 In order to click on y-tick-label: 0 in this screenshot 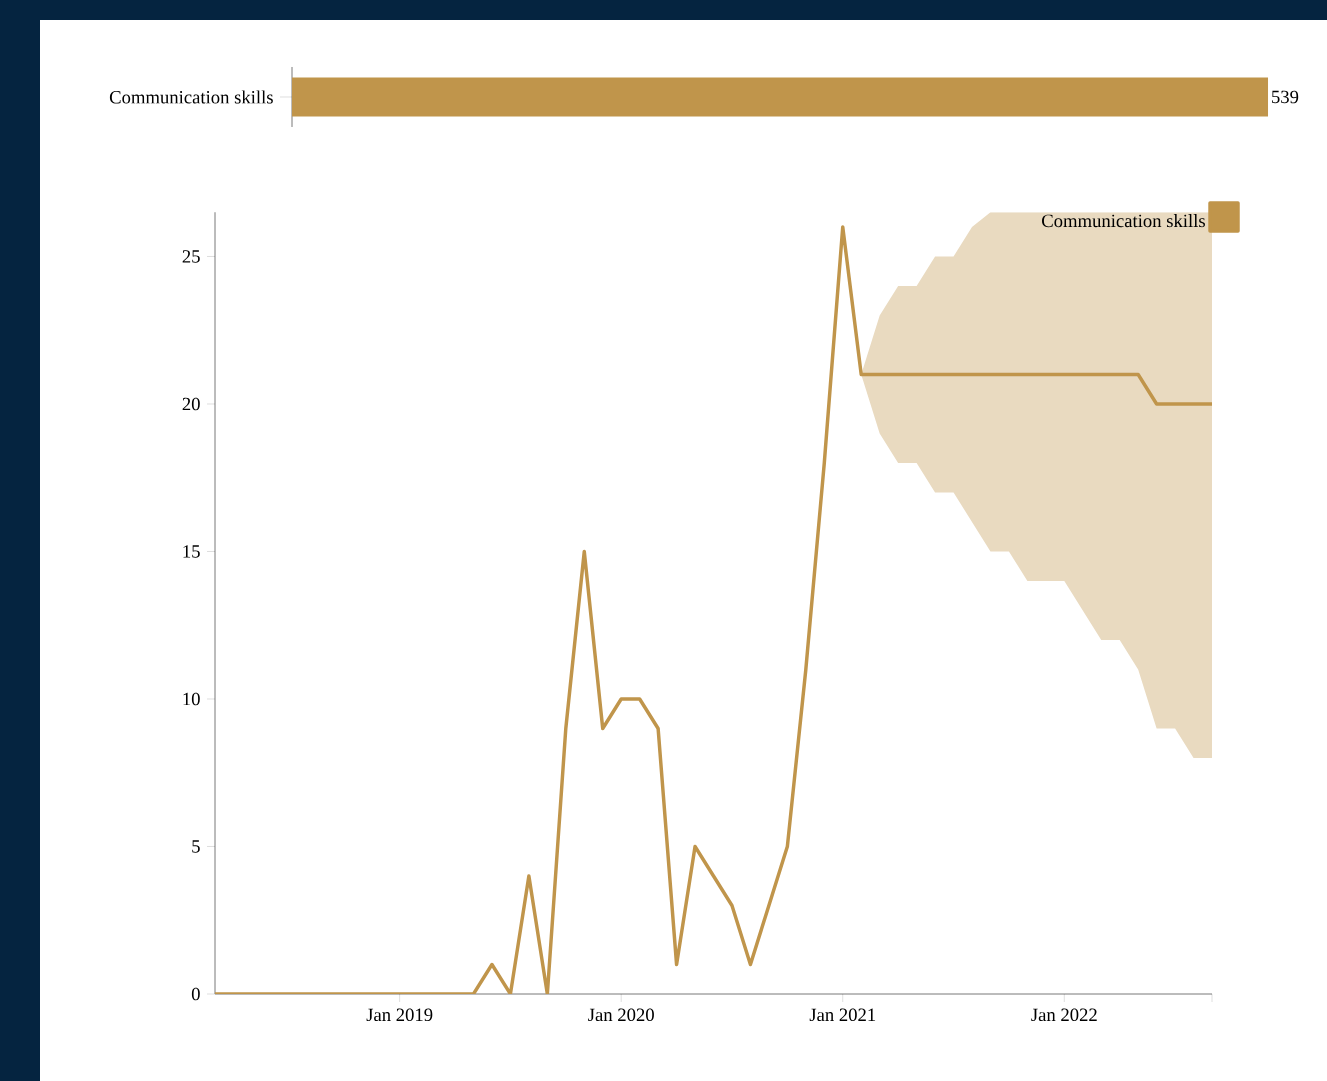, I will do `click(195, 994)`.